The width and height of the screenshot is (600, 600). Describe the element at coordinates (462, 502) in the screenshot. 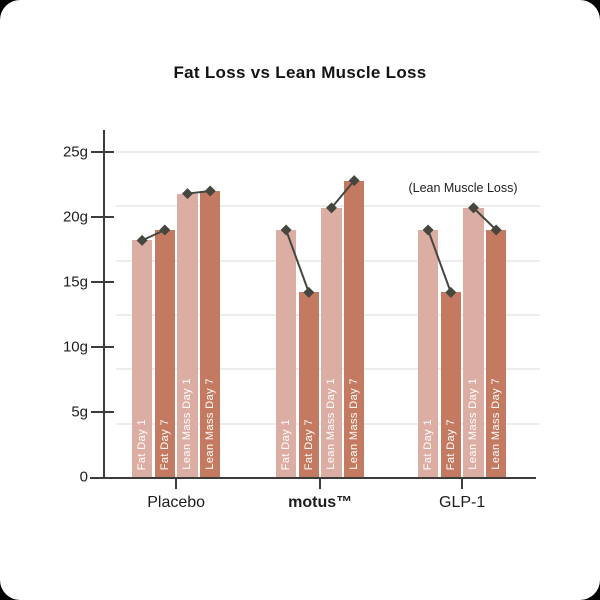

I see `x-label-glp-1: GLP-1` at that location.